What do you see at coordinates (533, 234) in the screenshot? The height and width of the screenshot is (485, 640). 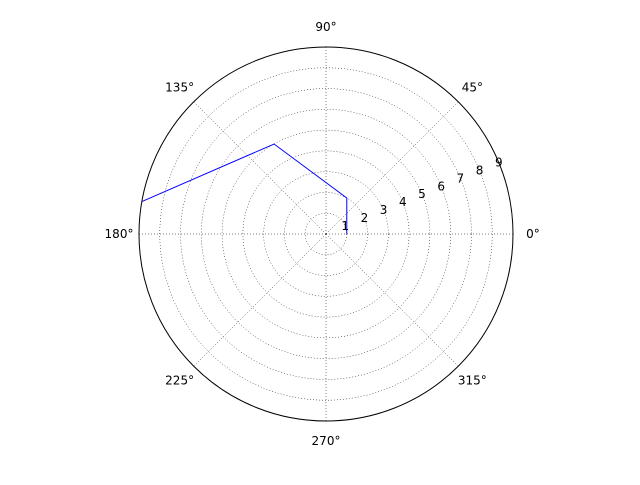 I see `angle-tick-label: 0°` at bounding box center [533, 234].